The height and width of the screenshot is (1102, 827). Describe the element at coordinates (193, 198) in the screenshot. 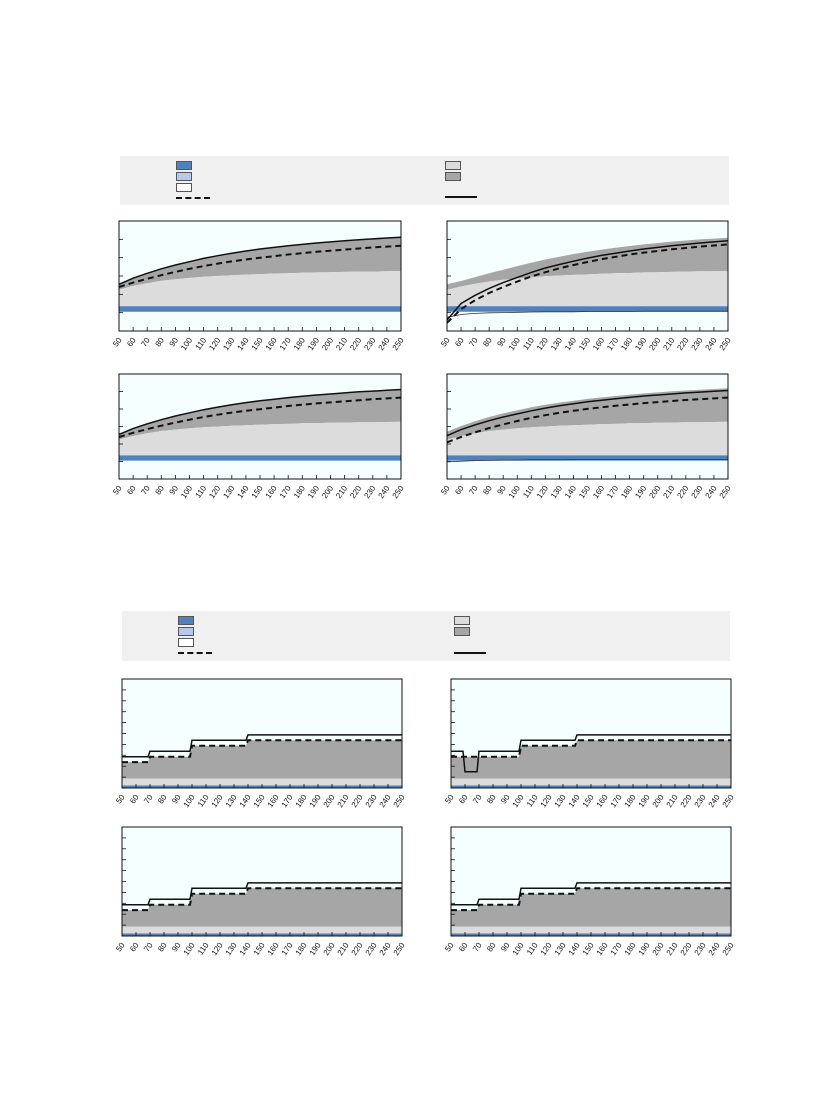

I see `legend-dashed-line` at that location.